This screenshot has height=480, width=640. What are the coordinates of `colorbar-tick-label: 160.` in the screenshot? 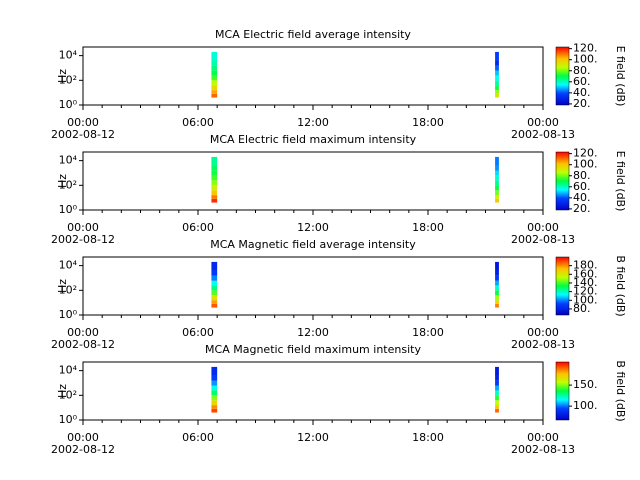 It's located at (585, 273).